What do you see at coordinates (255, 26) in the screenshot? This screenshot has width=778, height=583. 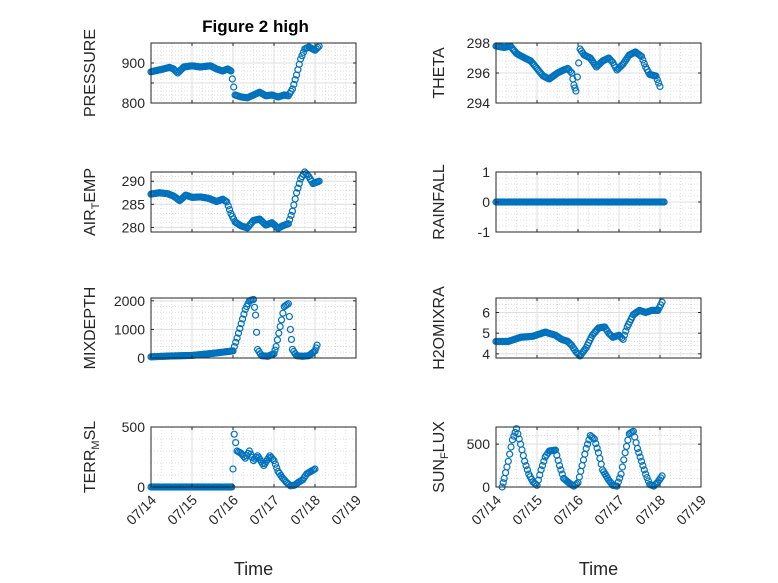 I see `figure-title: Figure 2 high` at bounding box center [255, 26].